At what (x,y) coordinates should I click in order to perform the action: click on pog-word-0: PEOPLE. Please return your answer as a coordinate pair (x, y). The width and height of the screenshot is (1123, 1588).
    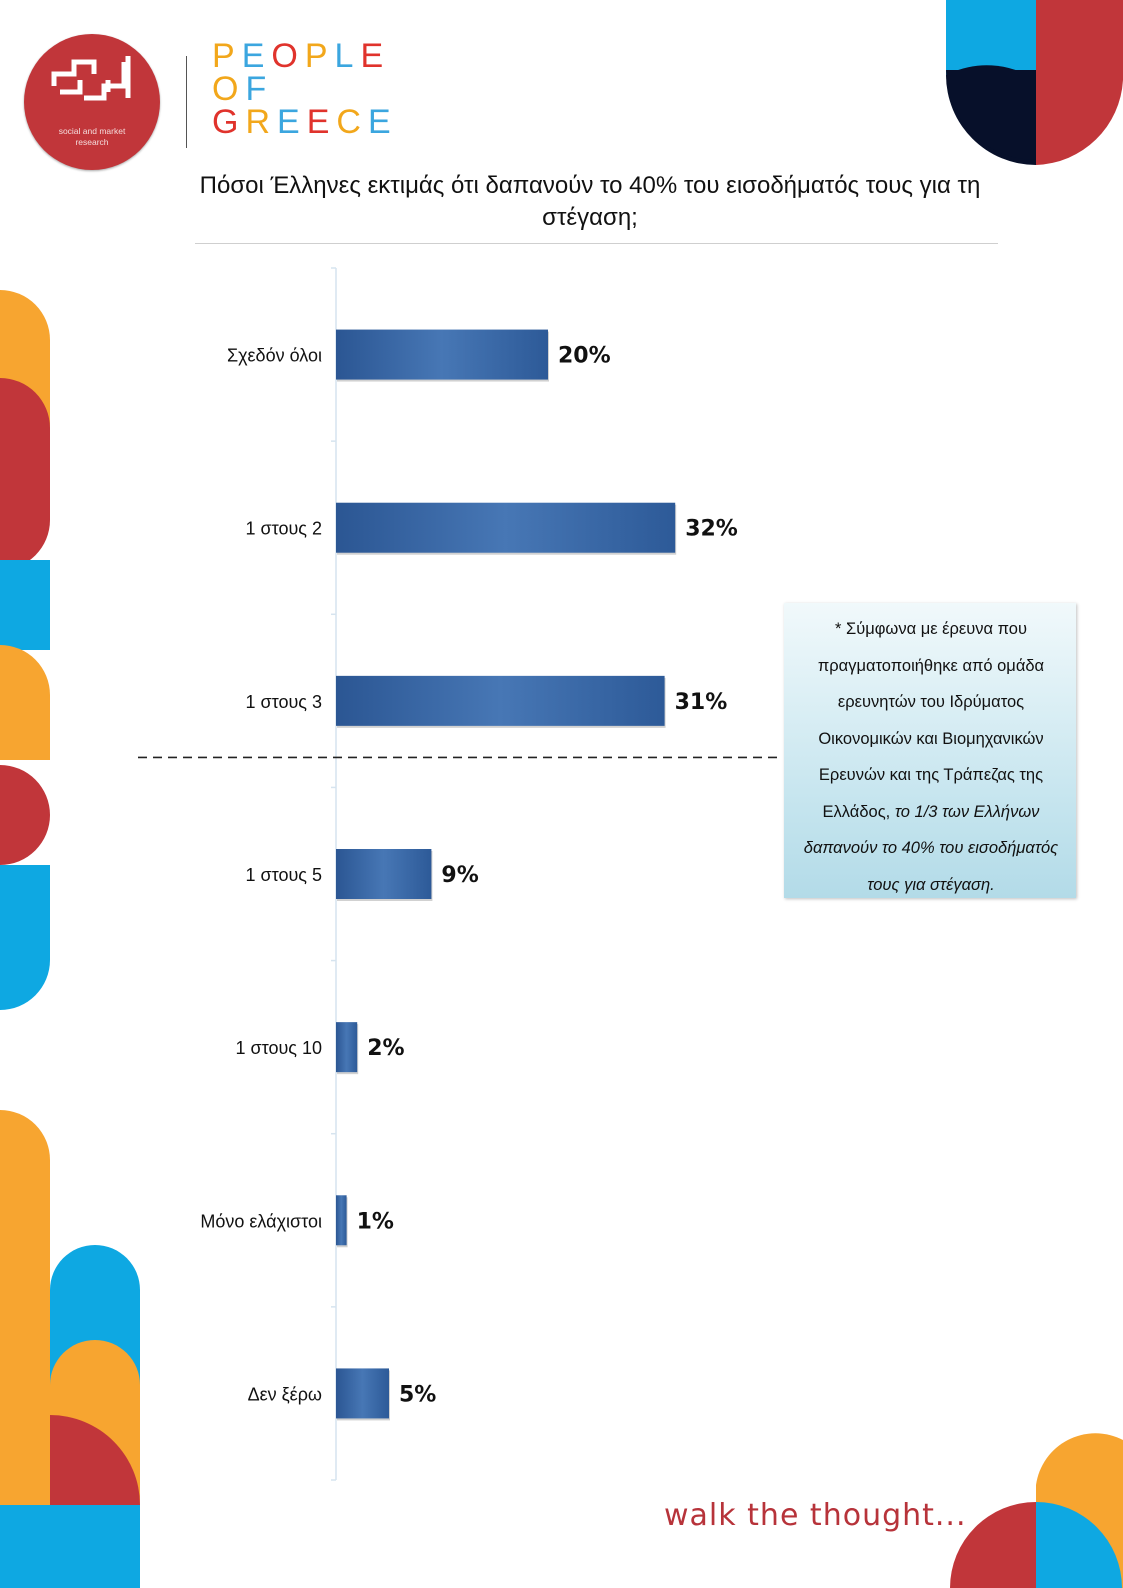
    Looking at the image, I should click on (305, 56).